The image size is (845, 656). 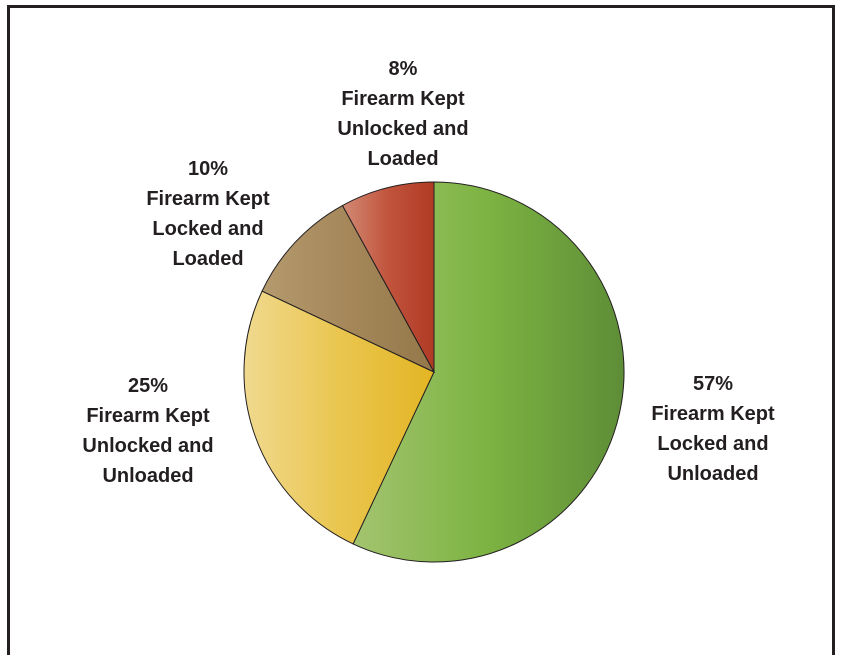 I want to click on pie-slice-locked-loaded, so click(x=348, y=289).